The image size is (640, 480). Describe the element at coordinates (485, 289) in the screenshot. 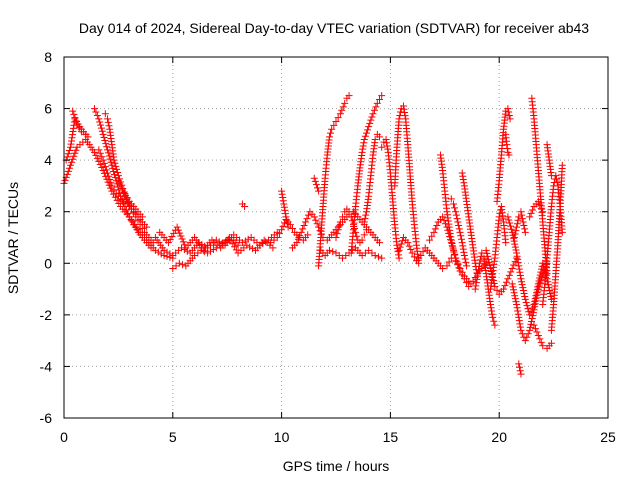

I see `series-t30` at that location.